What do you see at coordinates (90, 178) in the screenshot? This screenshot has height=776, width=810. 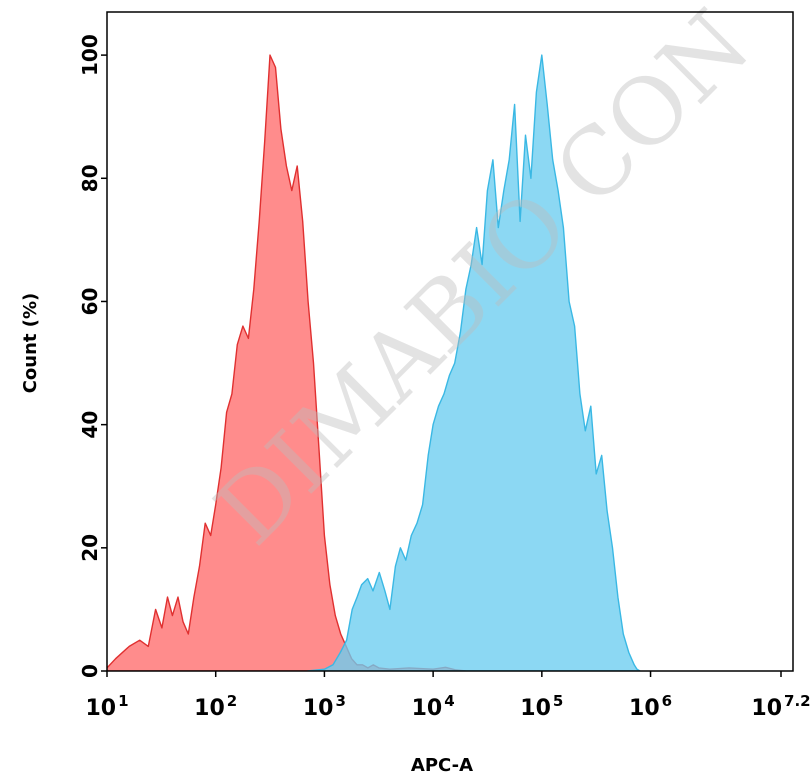 I see `y-tick-label: 80` at bounding box center [90, 178].